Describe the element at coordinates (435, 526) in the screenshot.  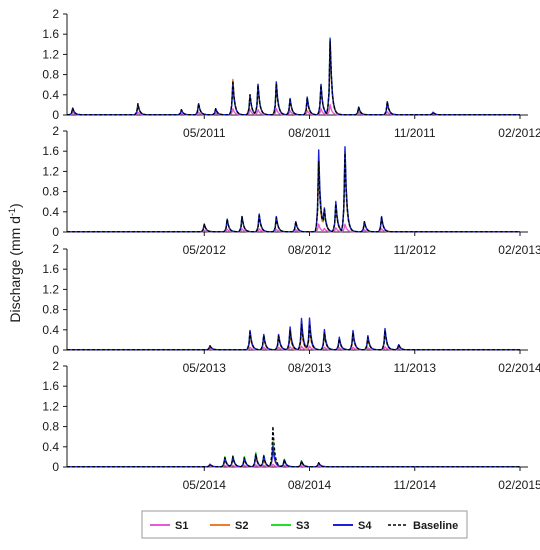
I see `legend-label: Baseline` at that location.